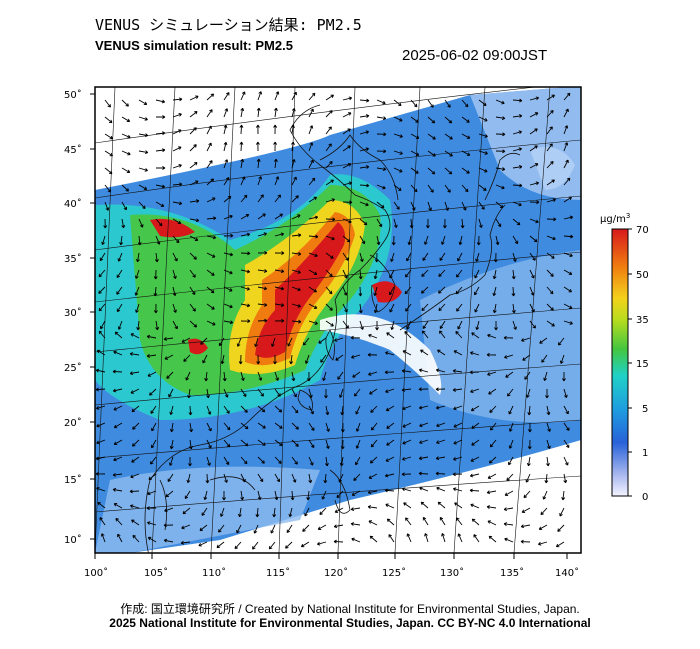 This screenshot has height=649, width=700. Describe the element at coordinates (381, 354) in the screenshot. I see `clean-air-swirl` at that location.